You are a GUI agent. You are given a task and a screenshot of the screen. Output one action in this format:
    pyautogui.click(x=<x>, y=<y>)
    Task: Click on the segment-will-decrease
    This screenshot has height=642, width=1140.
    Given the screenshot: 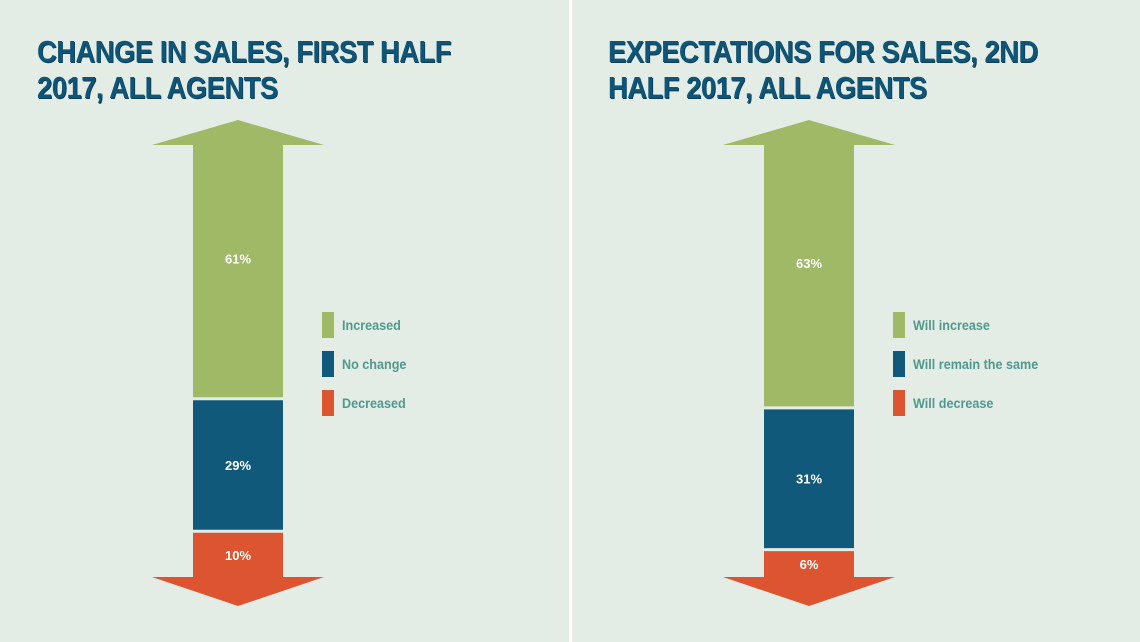 What is the action you would take?
    pyautogui.click(x=809, y=578)
    